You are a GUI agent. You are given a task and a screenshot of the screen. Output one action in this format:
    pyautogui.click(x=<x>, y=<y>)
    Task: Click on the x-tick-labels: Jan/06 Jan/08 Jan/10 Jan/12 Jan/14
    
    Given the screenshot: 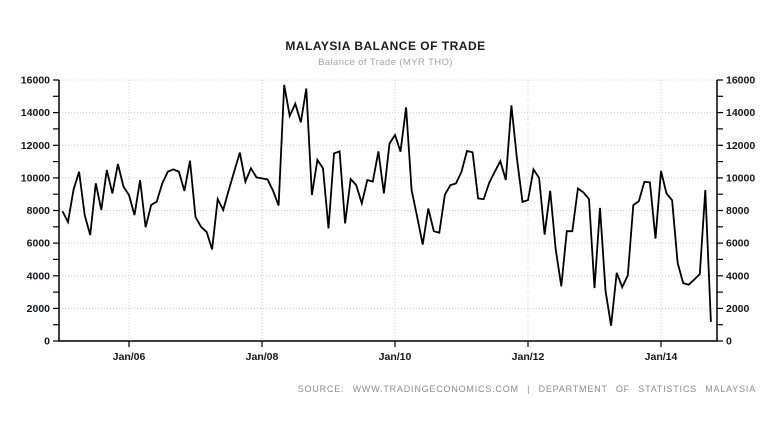 What is the action you would take?
    pyautogui.click(x=395, y=357)
    